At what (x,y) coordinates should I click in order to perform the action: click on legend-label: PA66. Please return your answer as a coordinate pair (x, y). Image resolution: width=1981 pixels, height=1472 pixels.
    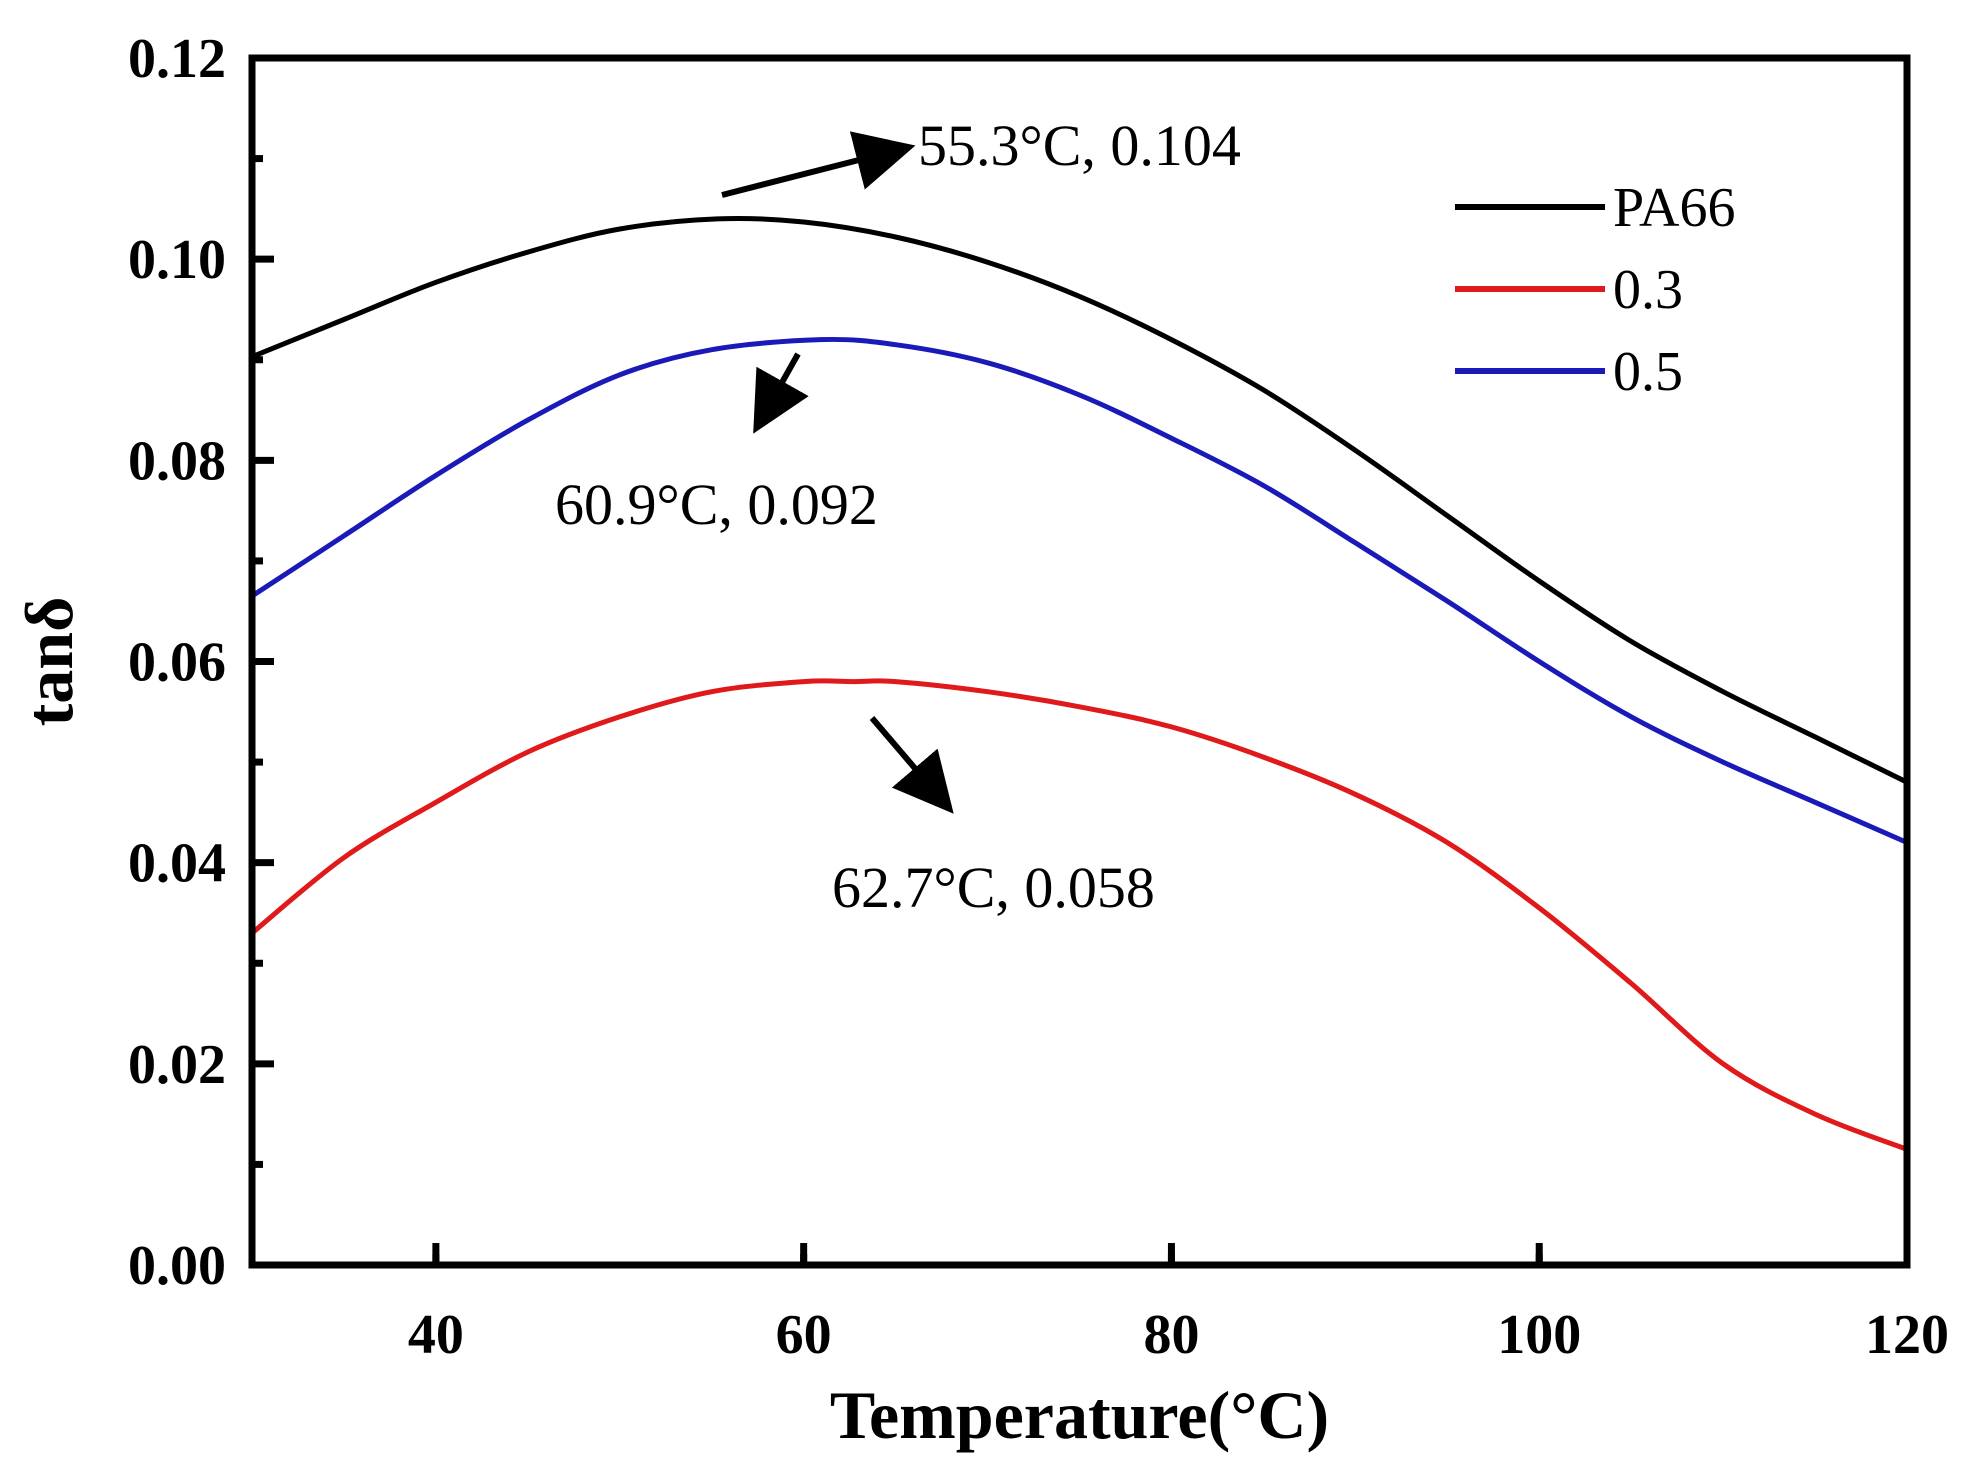
    Looking at the image, I should click on (1674, 208).